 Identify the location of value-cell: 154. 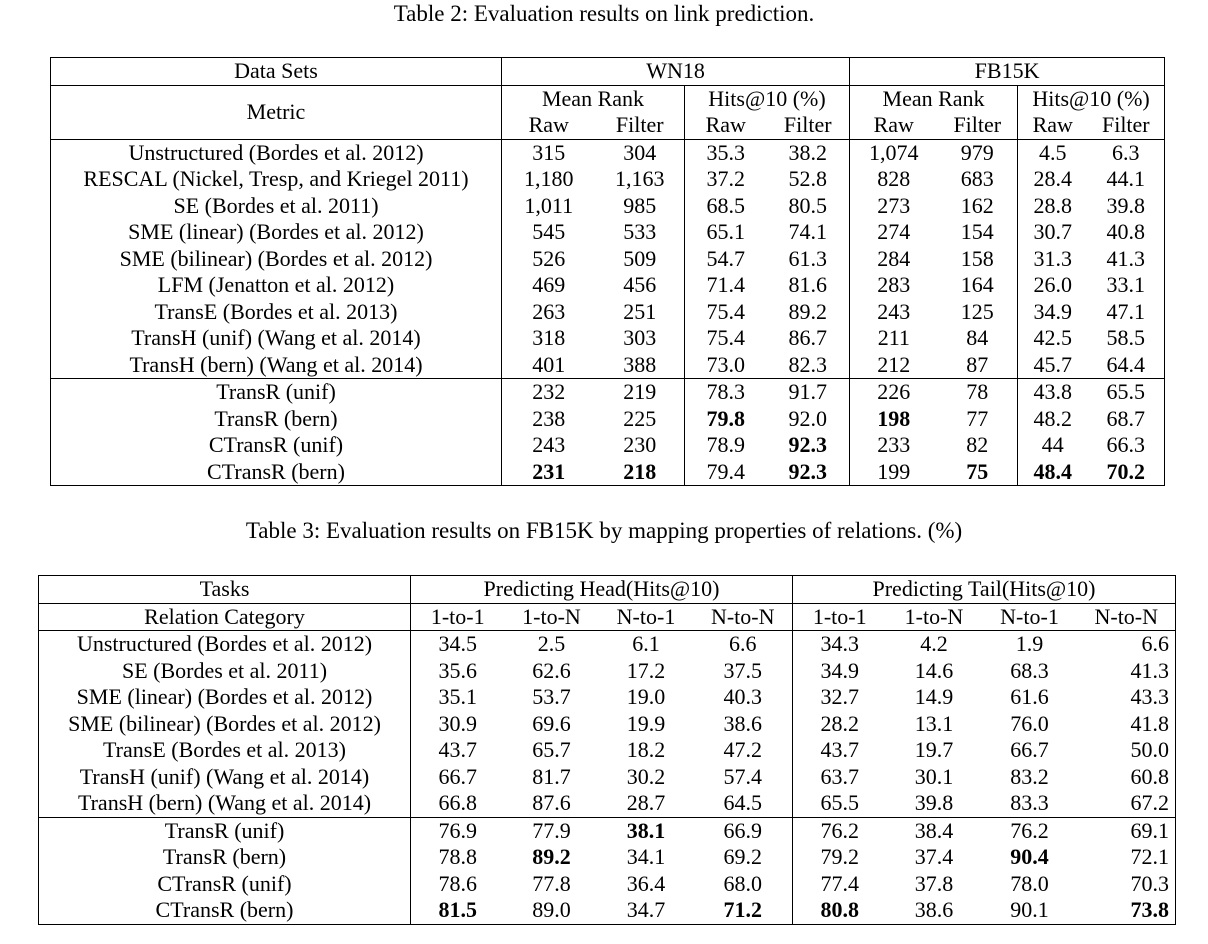
(977, 231).